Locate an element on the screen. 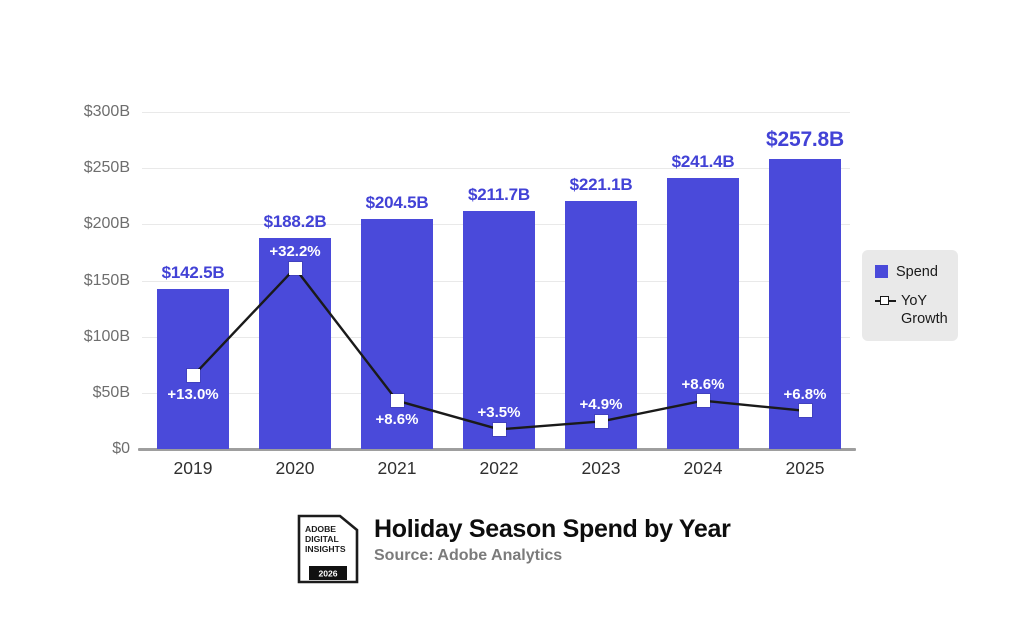 The width and height of the screenshot is (1024, 640). bar-value-label-2022: $211.7B is located at coordinates (499, 195).